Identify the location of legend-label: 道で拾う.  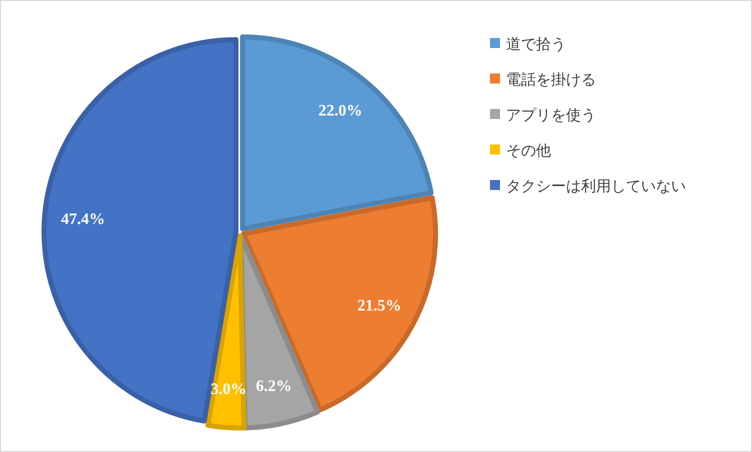
(536, 44).